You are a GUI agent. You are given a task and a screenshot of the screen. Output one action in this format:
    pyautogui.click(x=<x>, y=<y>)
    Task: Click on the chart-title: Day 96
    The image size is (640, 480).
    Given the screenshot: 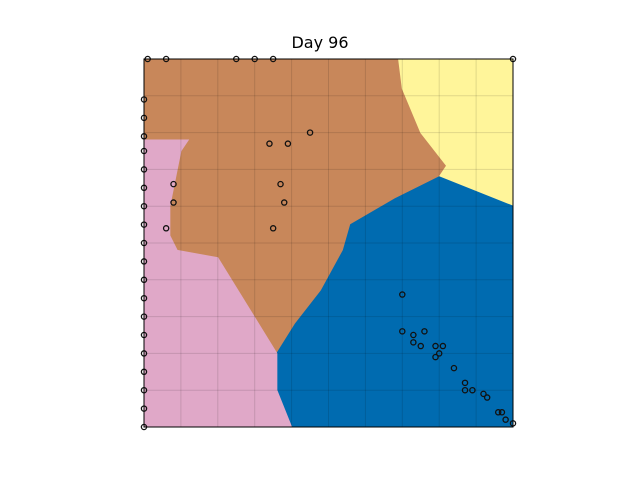 What is the action you would take?
    pyautogui.click(x=320, y=42)
    